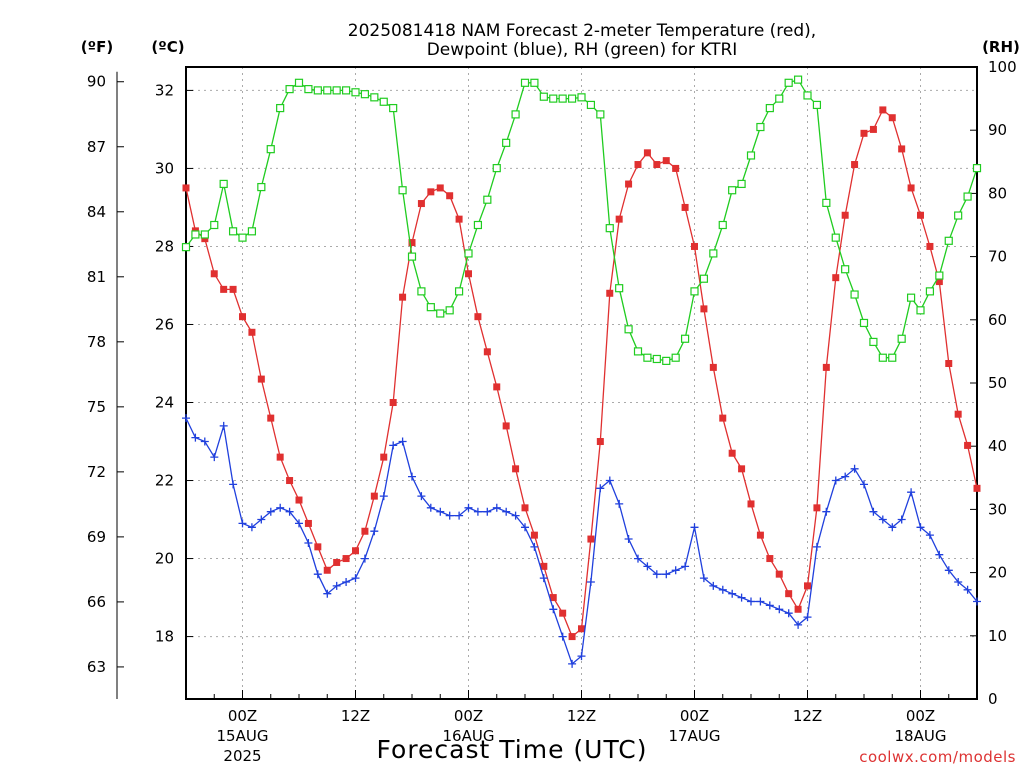 Image resolution: width=1024 pixels, height=768 pixels. What do you see at coordinates (997, 193) in the screenshot?
I see `rh-tick-label: 80` at bounding box center [997, 193].